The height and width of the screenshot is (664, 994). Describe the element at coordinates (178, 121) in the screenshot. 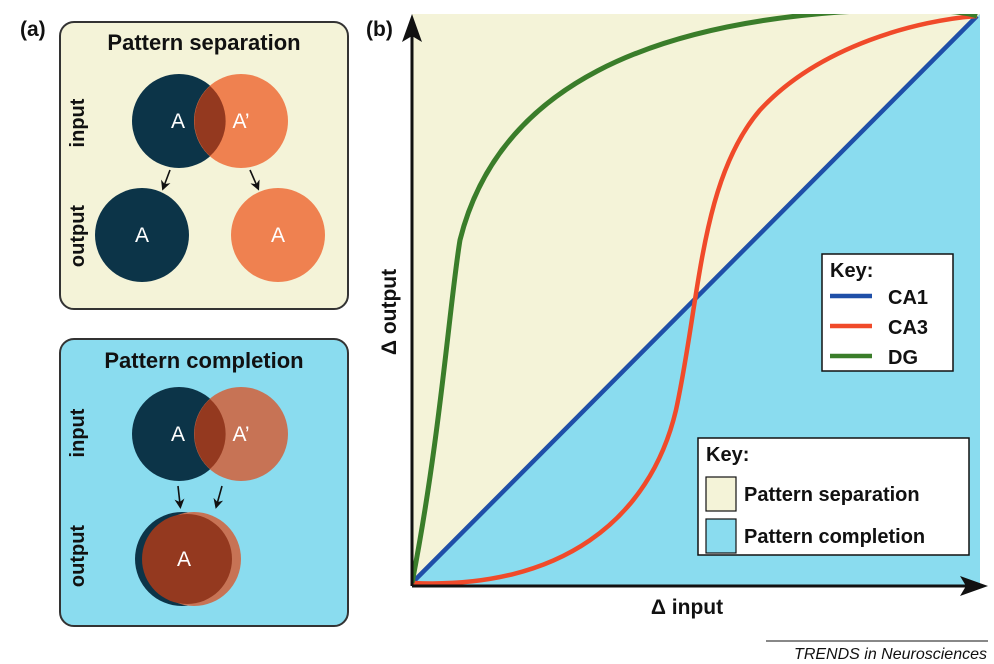

I see `separation-input-label-a: A` at that location.